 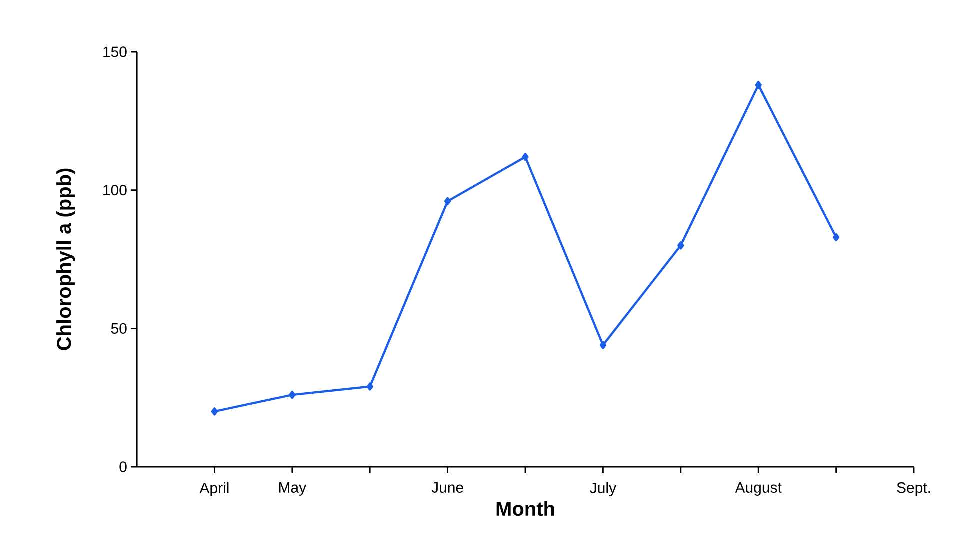 I want to click on x-tick-label: June, so click(x=448, y=487).